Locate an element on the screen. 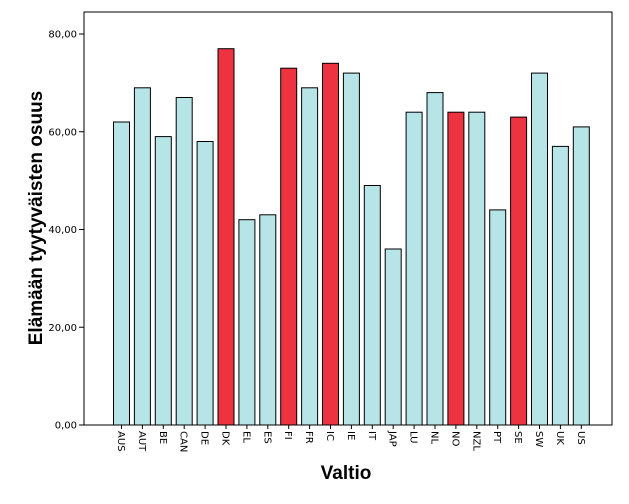 This screenshot has height=504, width=629. bar-ie is located at coordinates (351, 249).